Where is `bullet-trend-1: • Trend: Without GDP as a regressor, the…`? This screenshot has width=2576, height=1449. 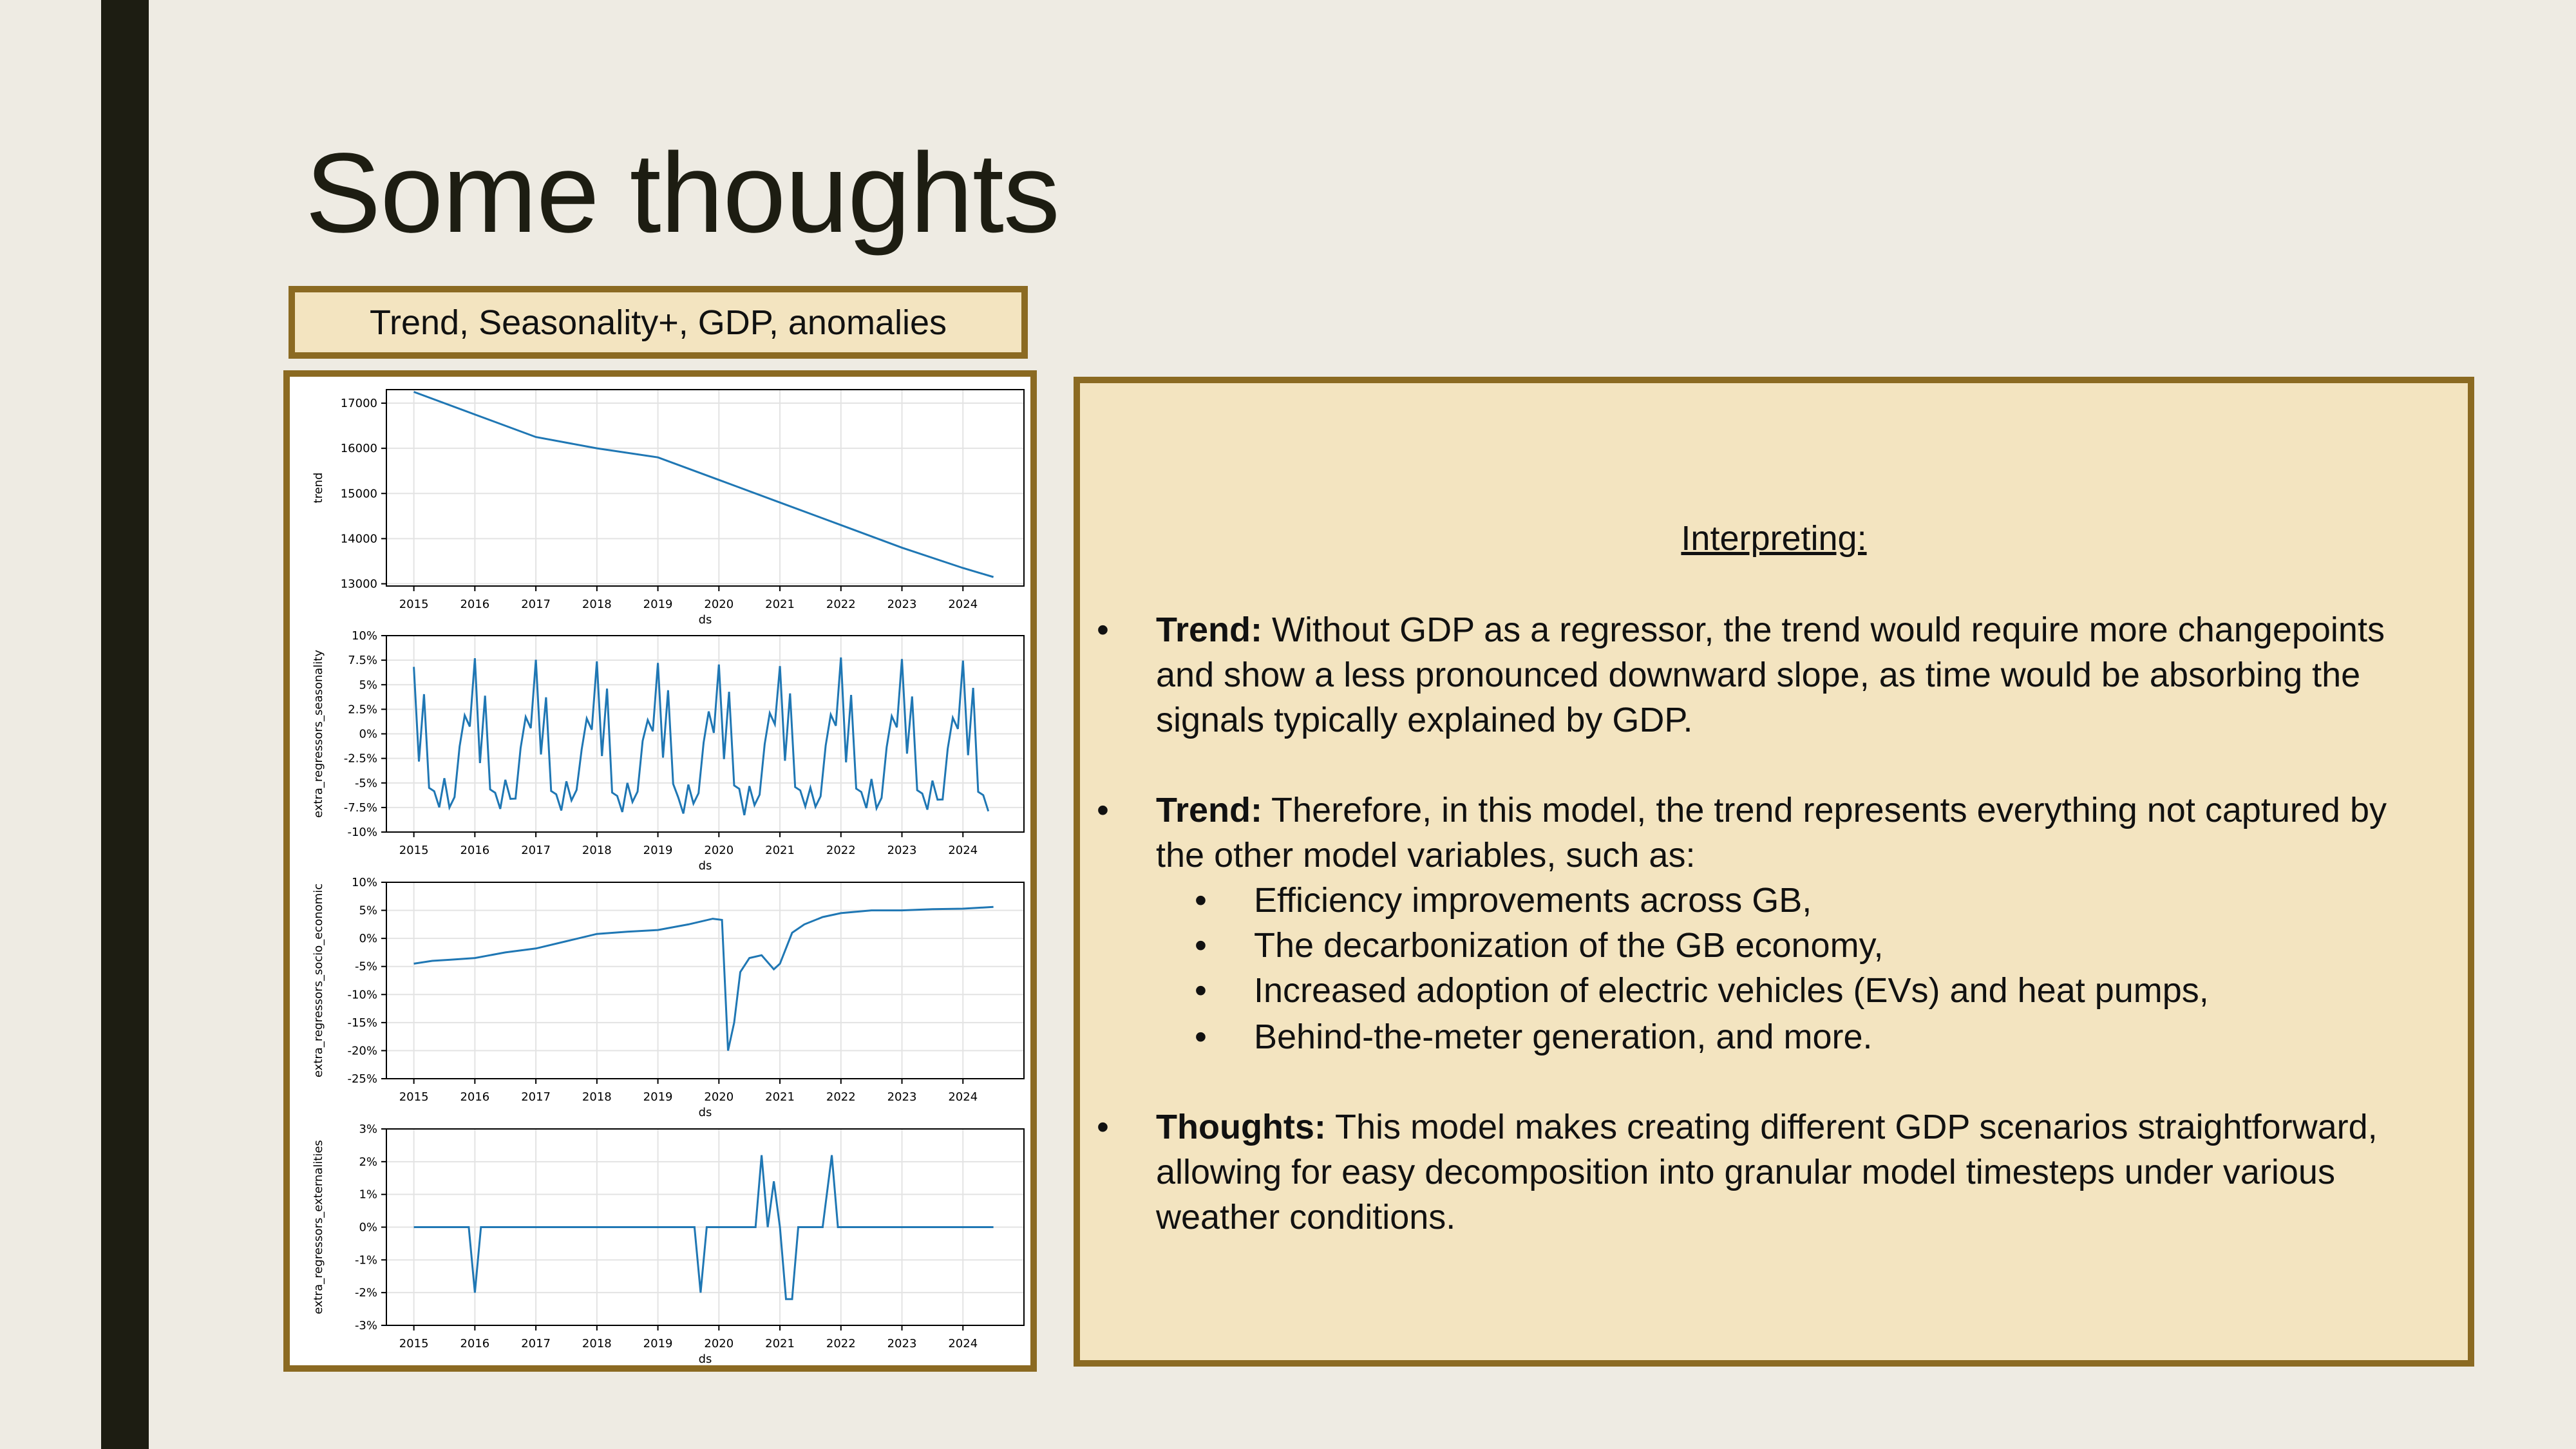 bullet-trend-1: • Trend: Without GDP as a regressor, the… is located at coordinates (1764, 675).